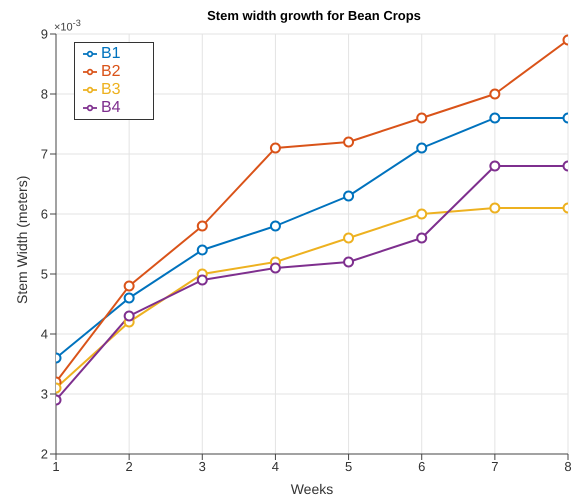 This screenshot has height=504, width=588. I want to click on x-tick-label: 6, so click(422, 466).